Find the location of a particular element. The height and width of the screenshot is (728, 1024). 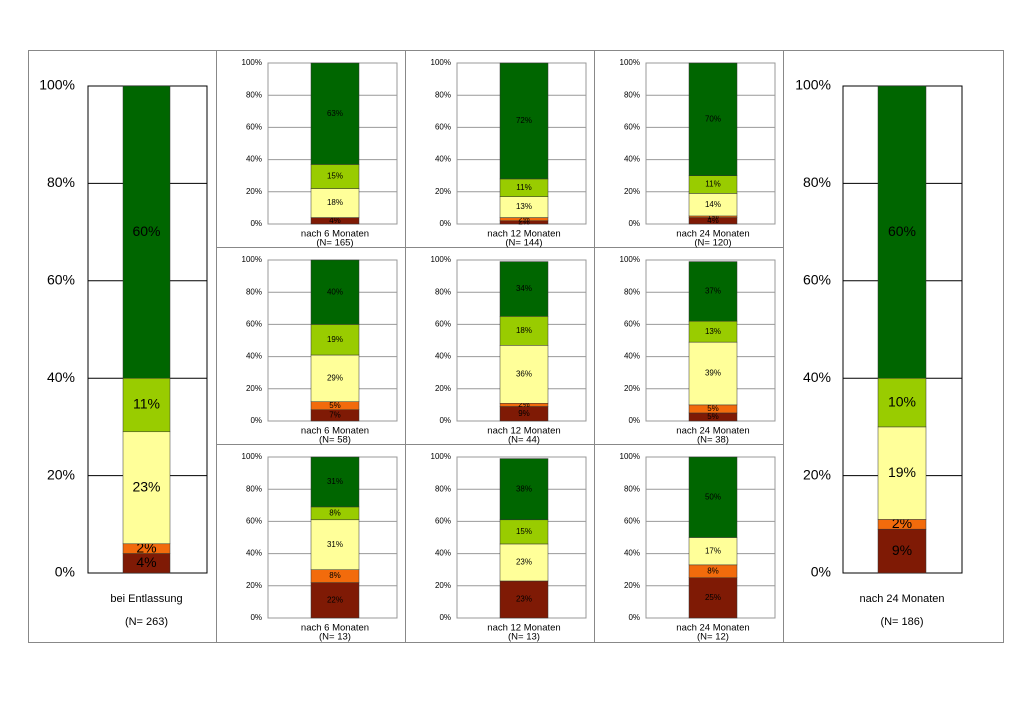

value-label: 23% is located at coordinates (146, 486).